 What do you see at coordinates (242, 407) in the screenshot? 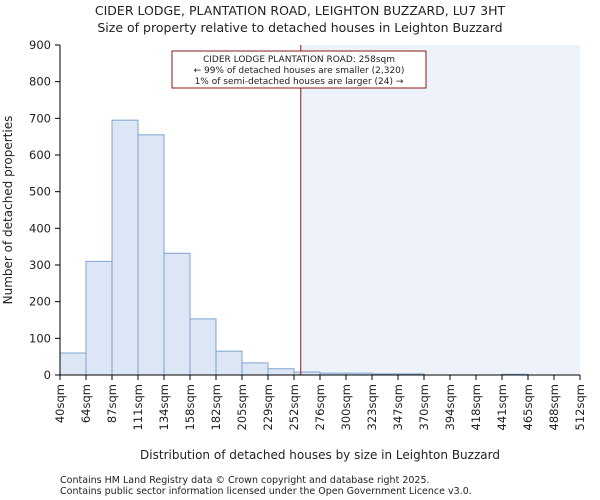
I see `x-tick-label-205sqm: 205sqm` at bounding box center [242, 407].